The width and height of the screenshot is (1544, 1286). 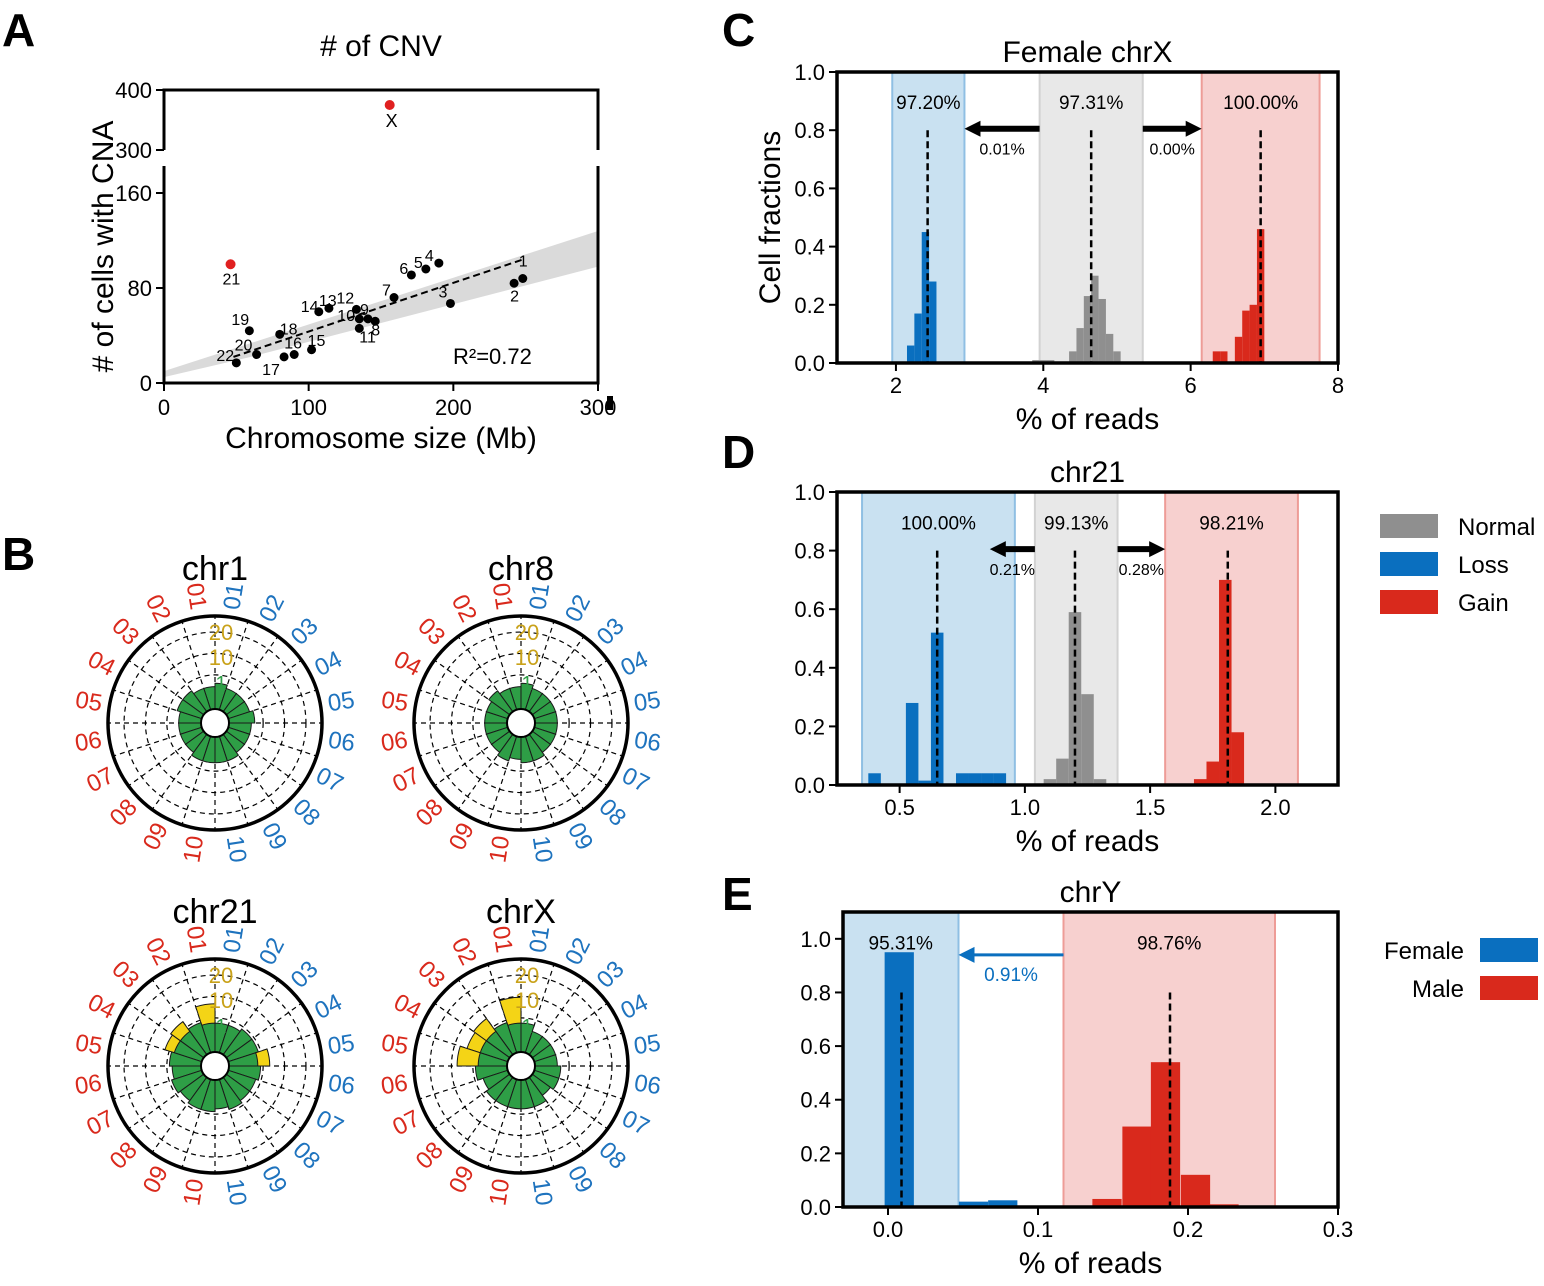 I want to click on point-label: 11, so click(x=367, y=337).